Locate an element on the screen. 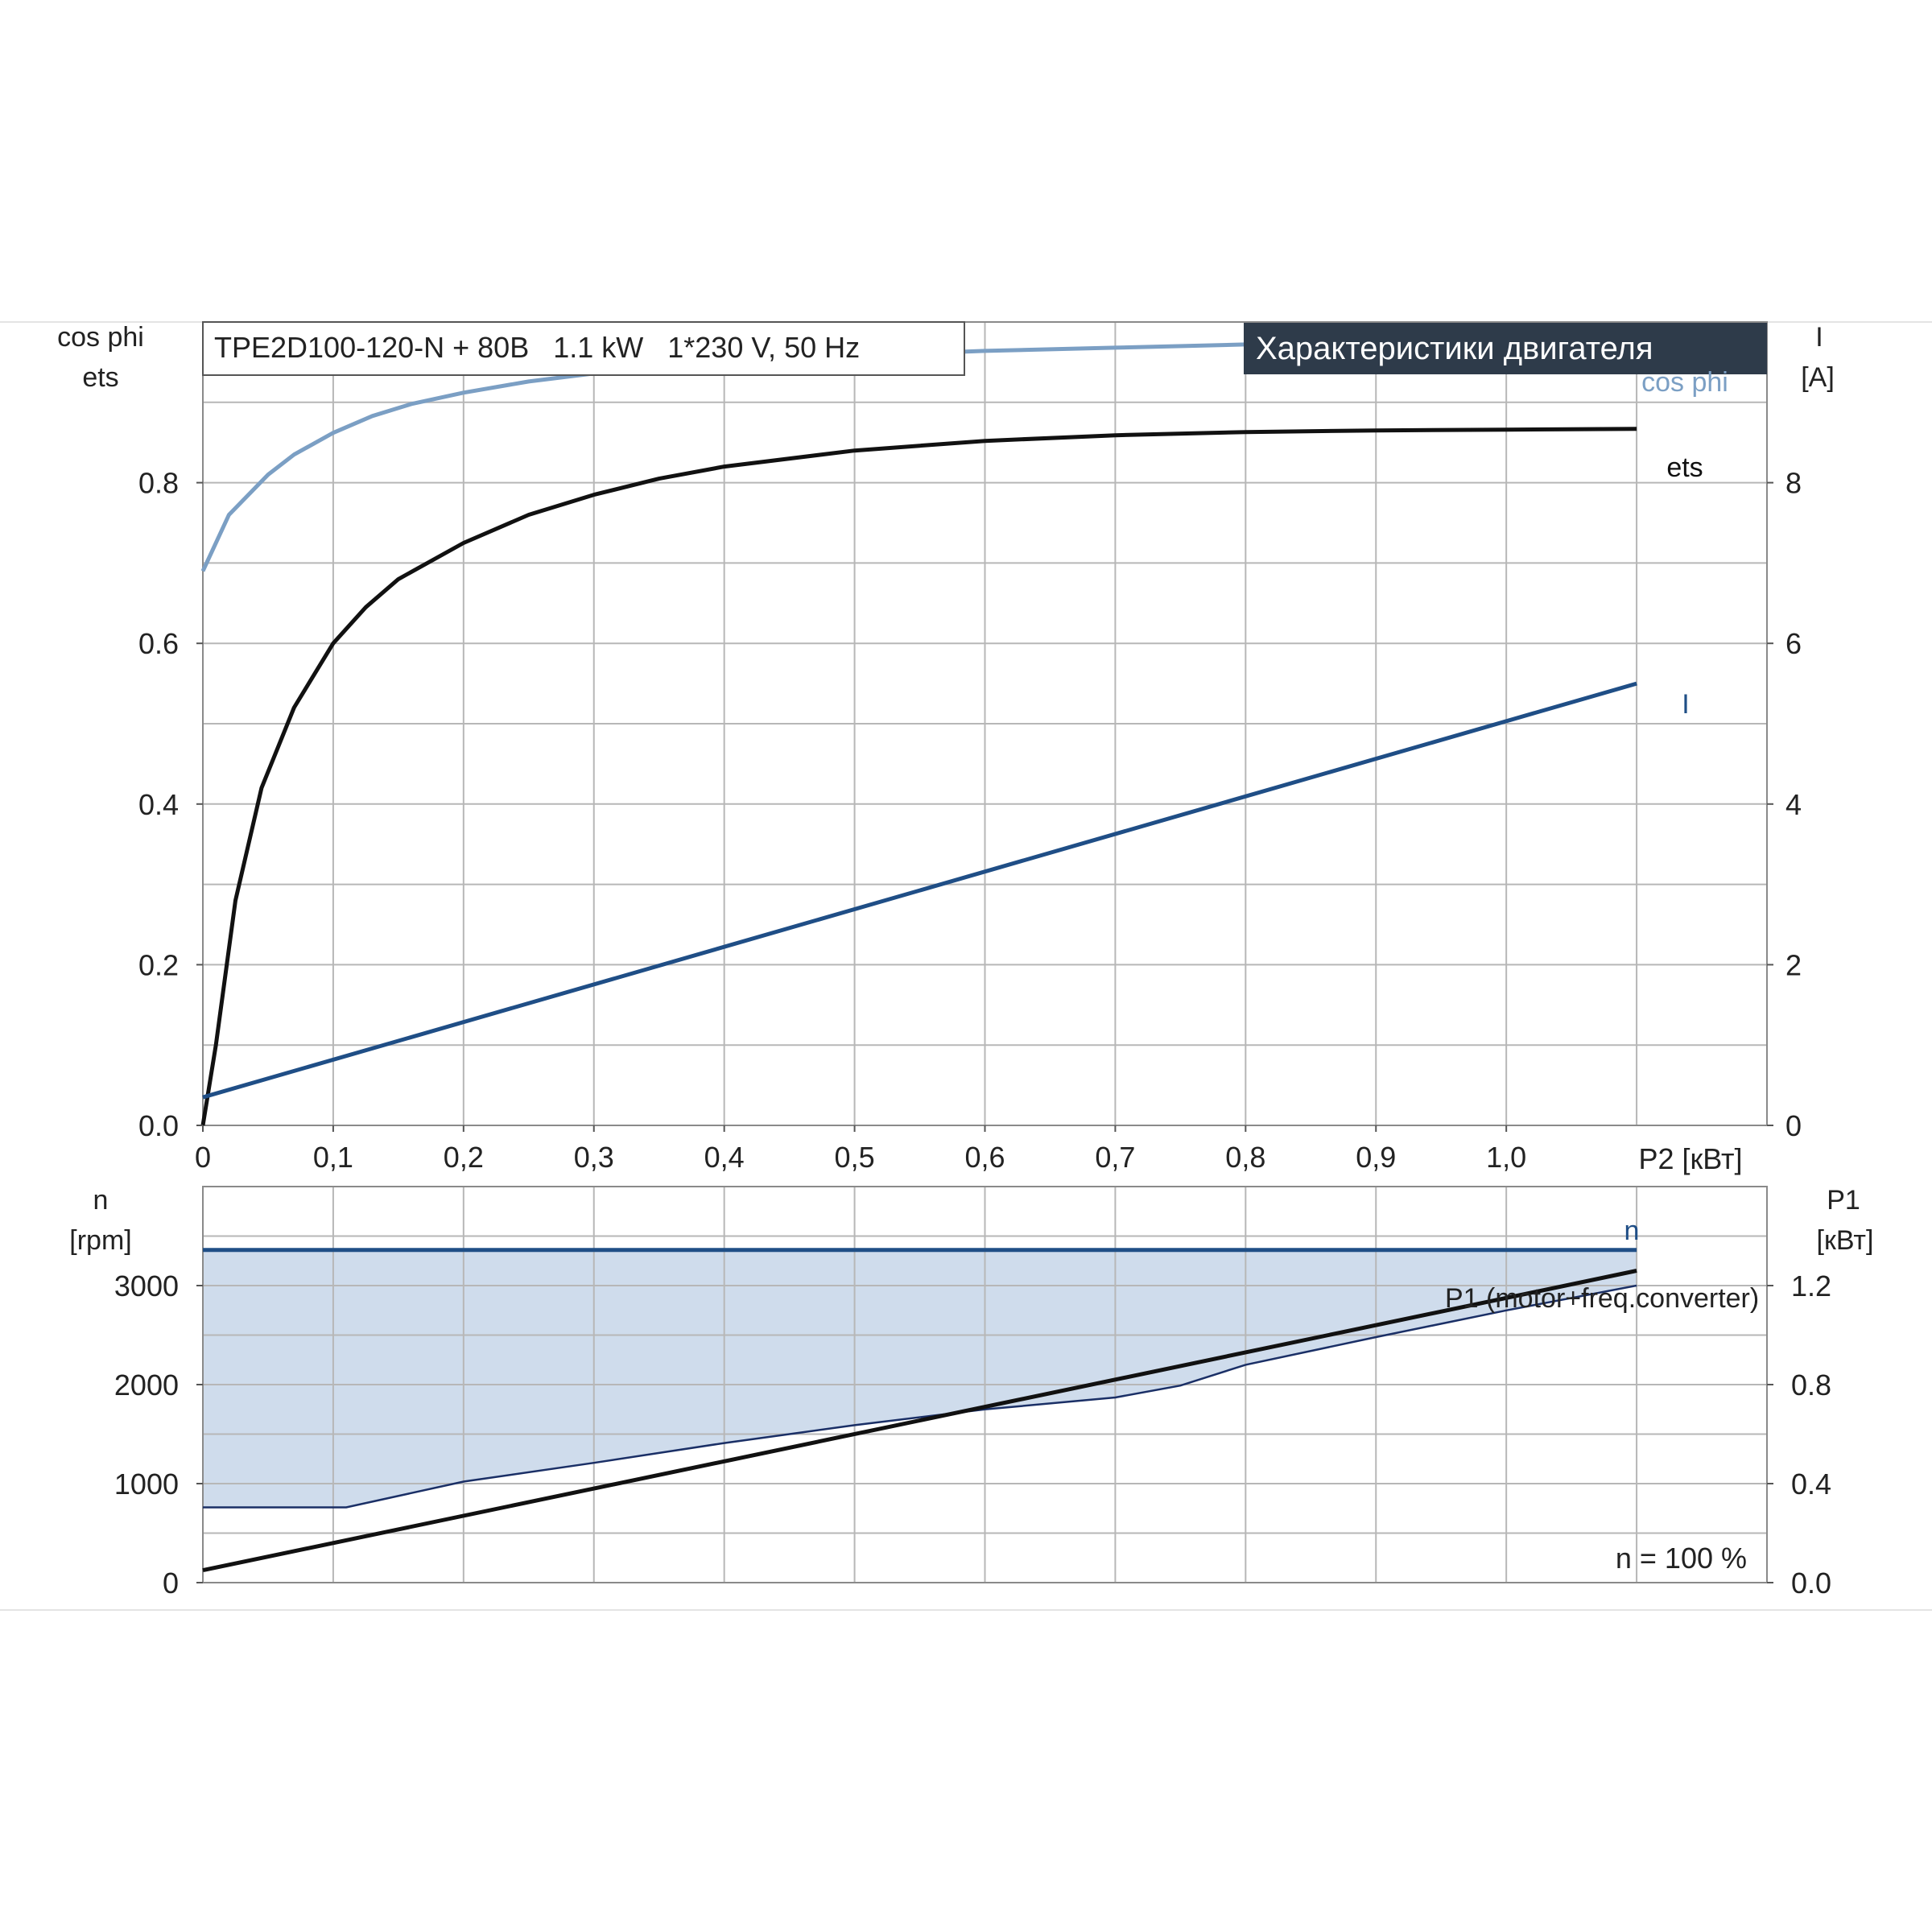  p1-curve is located at coordinates (919, 1421).